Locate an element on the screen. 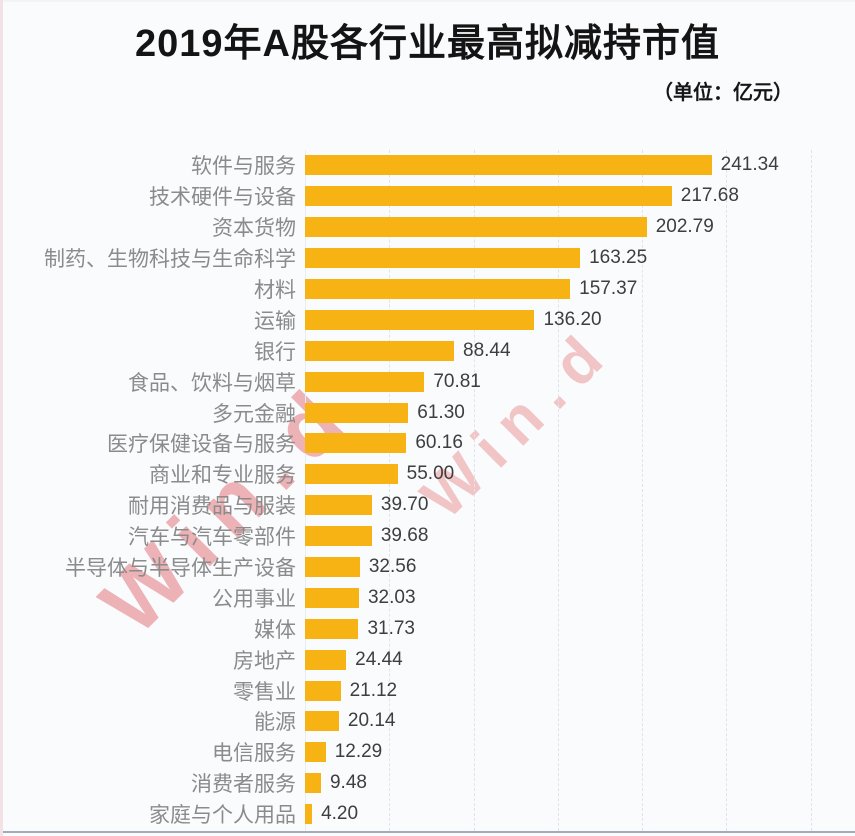 Image resolution: width=855 pixels, height=836 pixels. unit-label: （单位：亿元） is located at coordinates (723, 93).